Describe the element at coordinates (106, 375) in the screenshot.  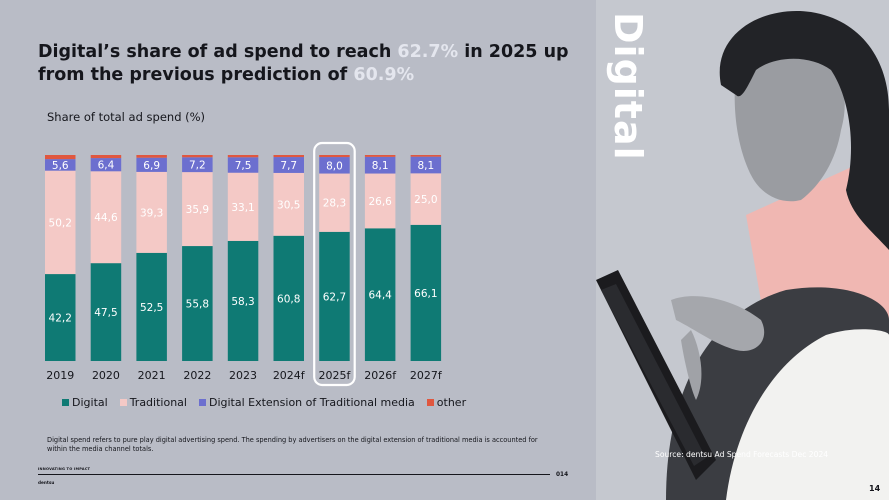
I see `x-tick-2020: 2020` at that location.